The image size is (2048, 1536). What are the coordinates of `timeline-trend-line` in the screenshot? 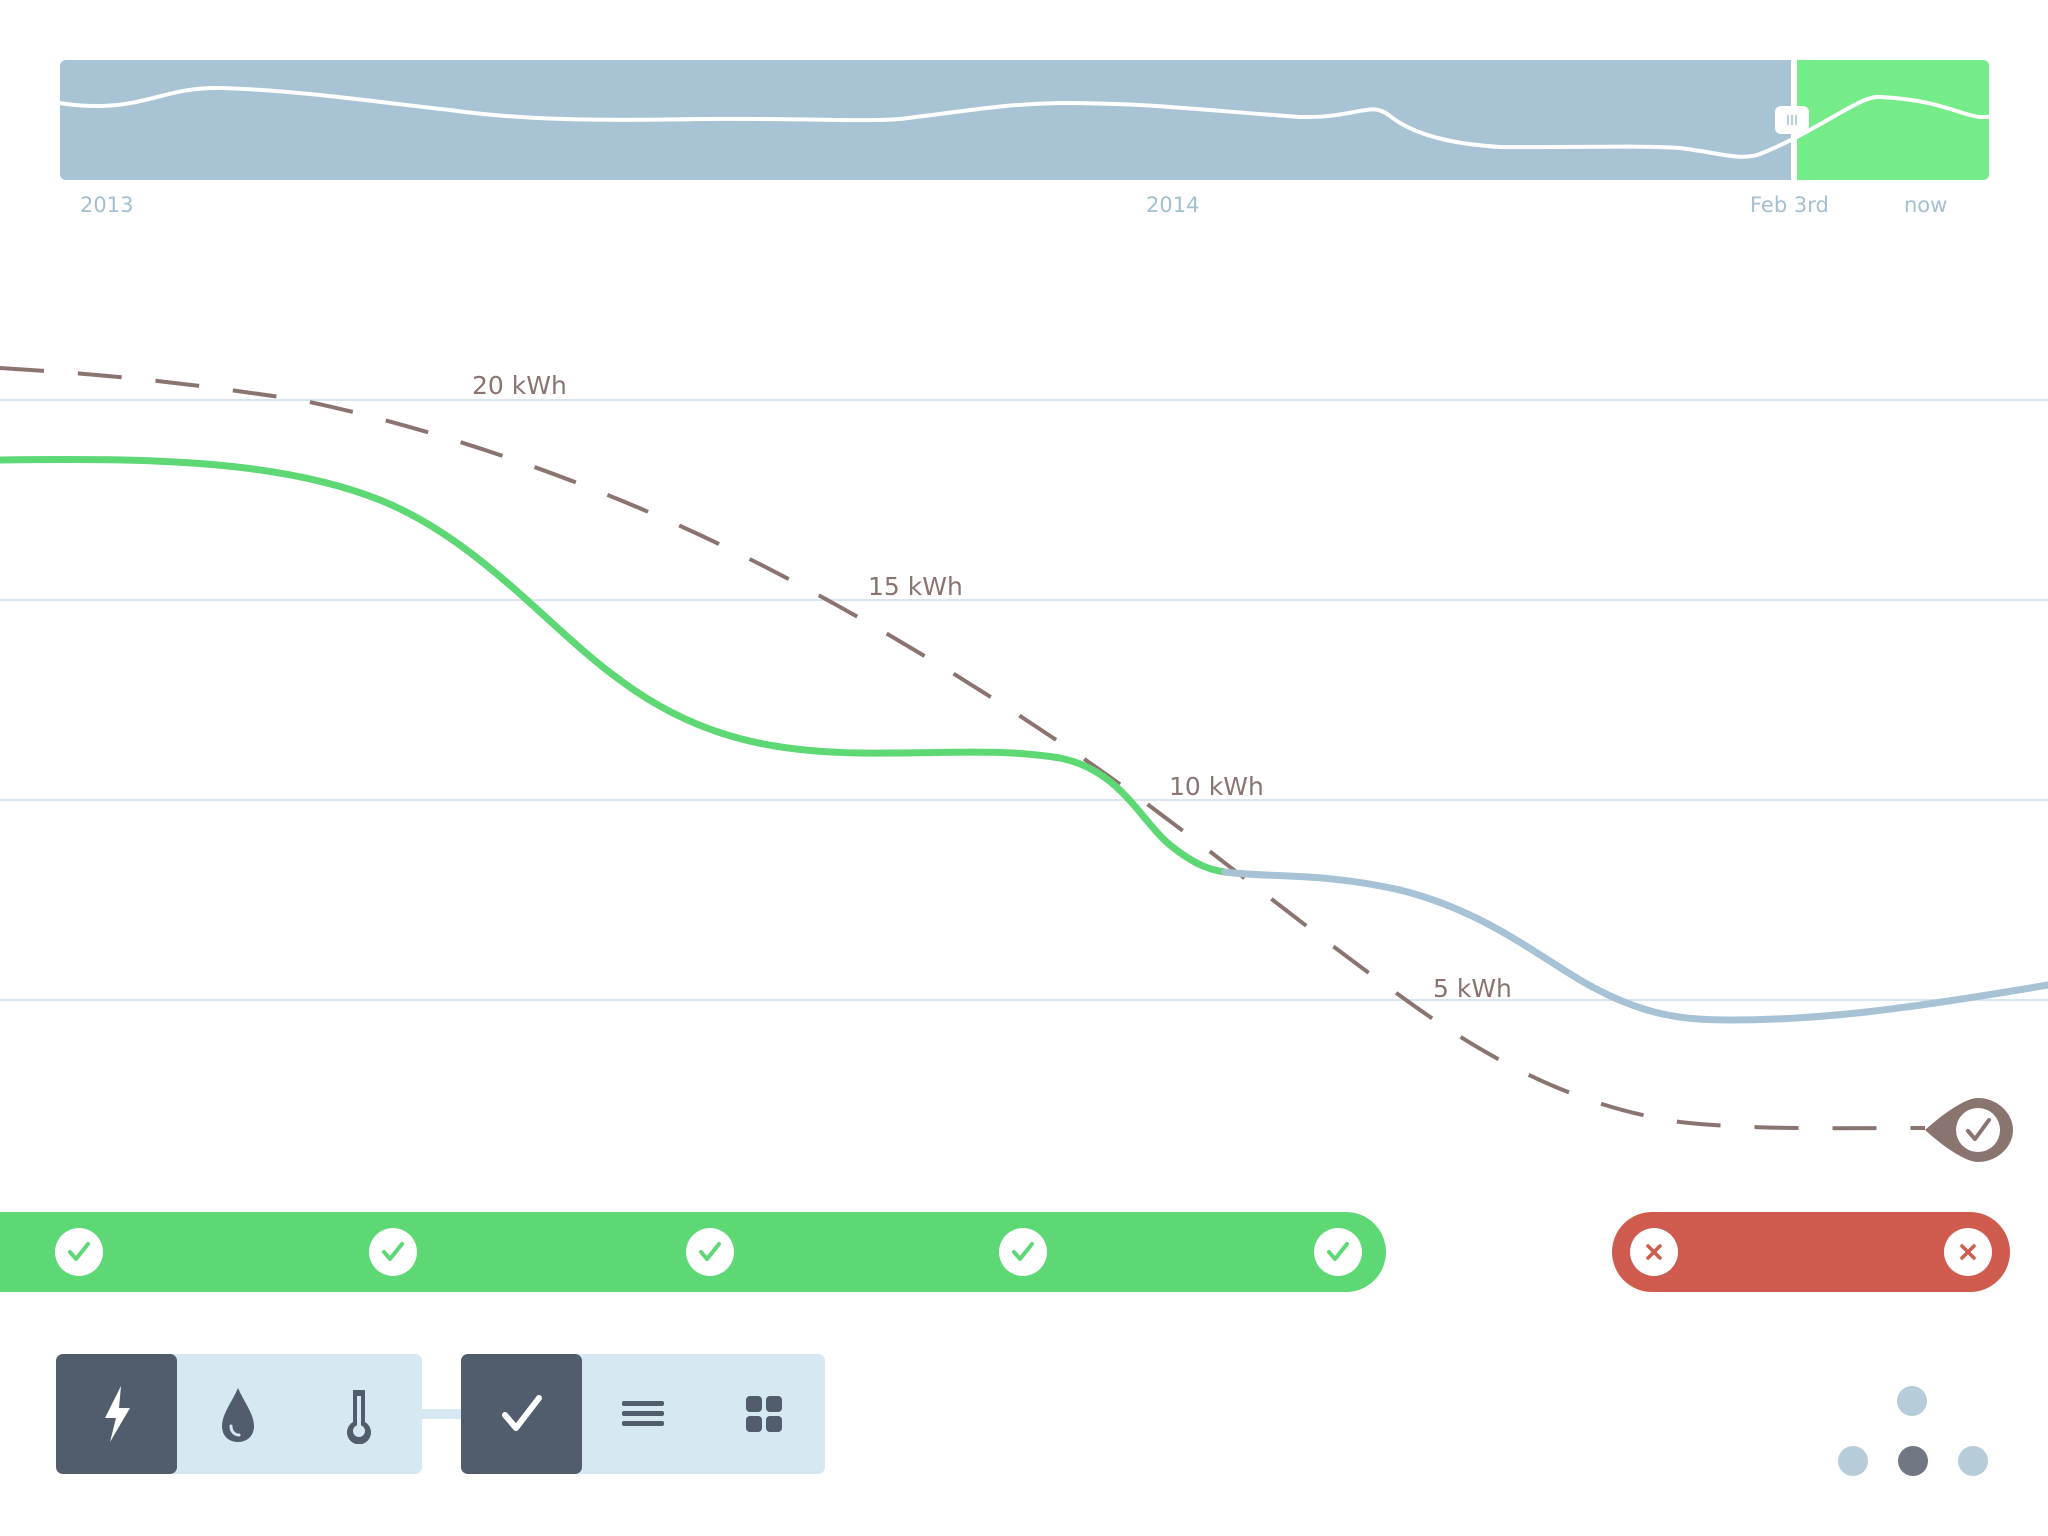 It's located at (1024, 122).